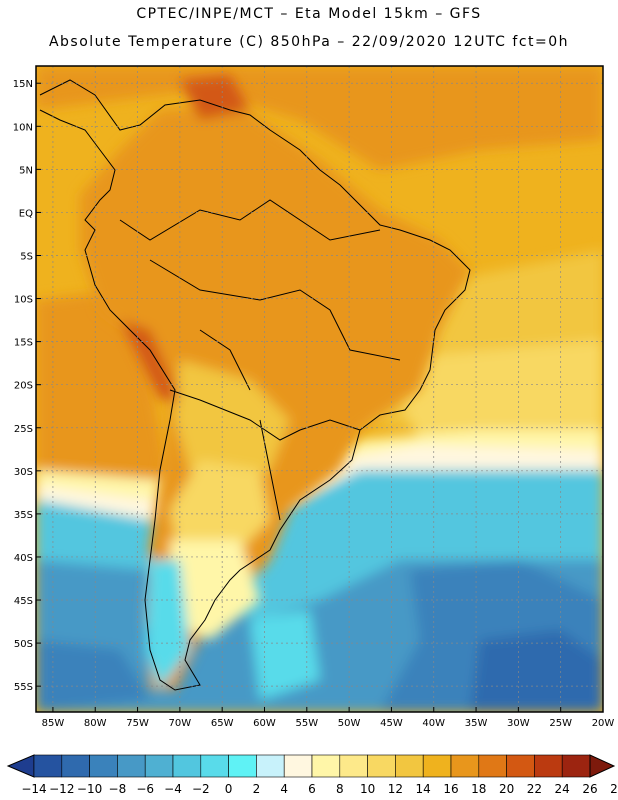 The width and height of the screenshot is (618, 800). Describe the element at coordinates (23, 343) in the screenshot. I see `lat-label: 15S` at that location.